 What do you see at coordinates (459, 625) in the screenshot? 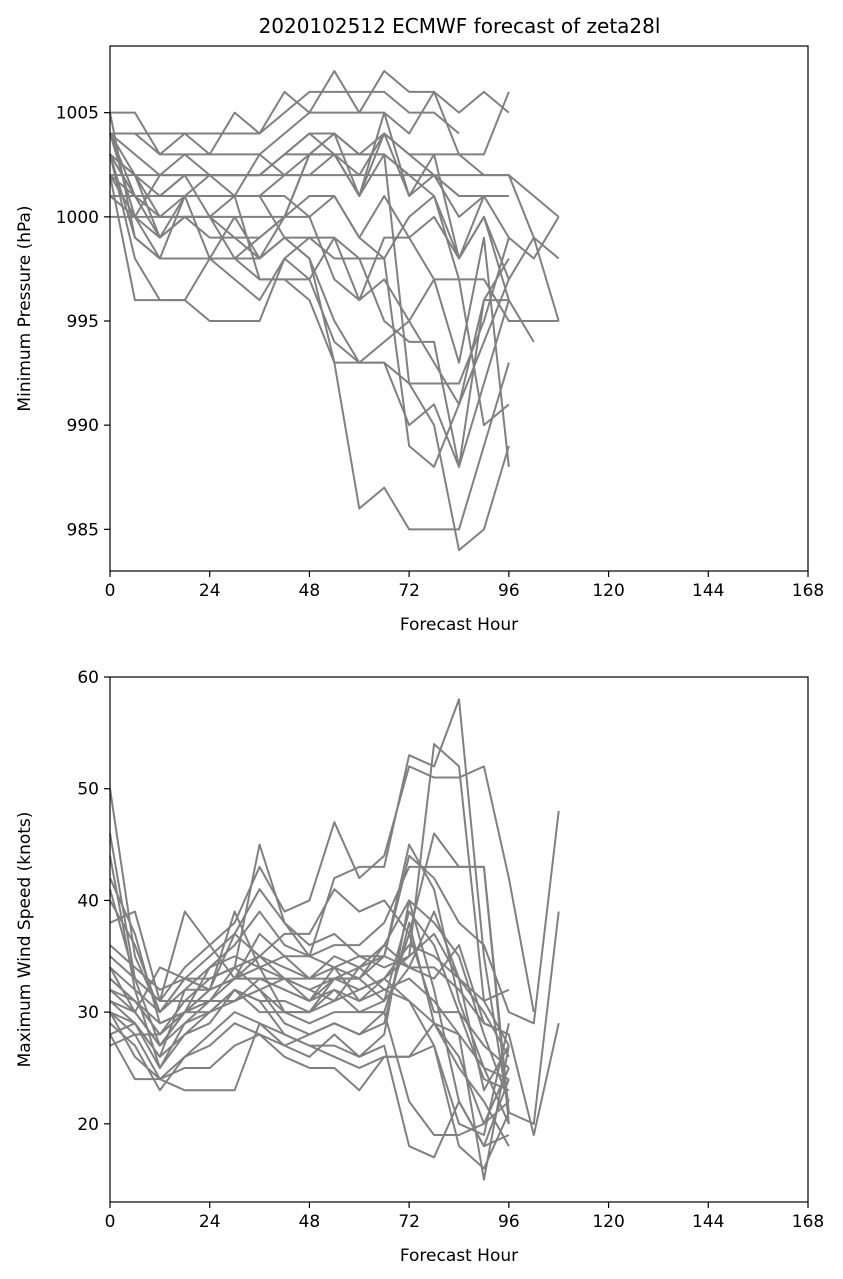
I see `pressure-x-axis-label: Forecast Hour` at bounding box center [459, 625].